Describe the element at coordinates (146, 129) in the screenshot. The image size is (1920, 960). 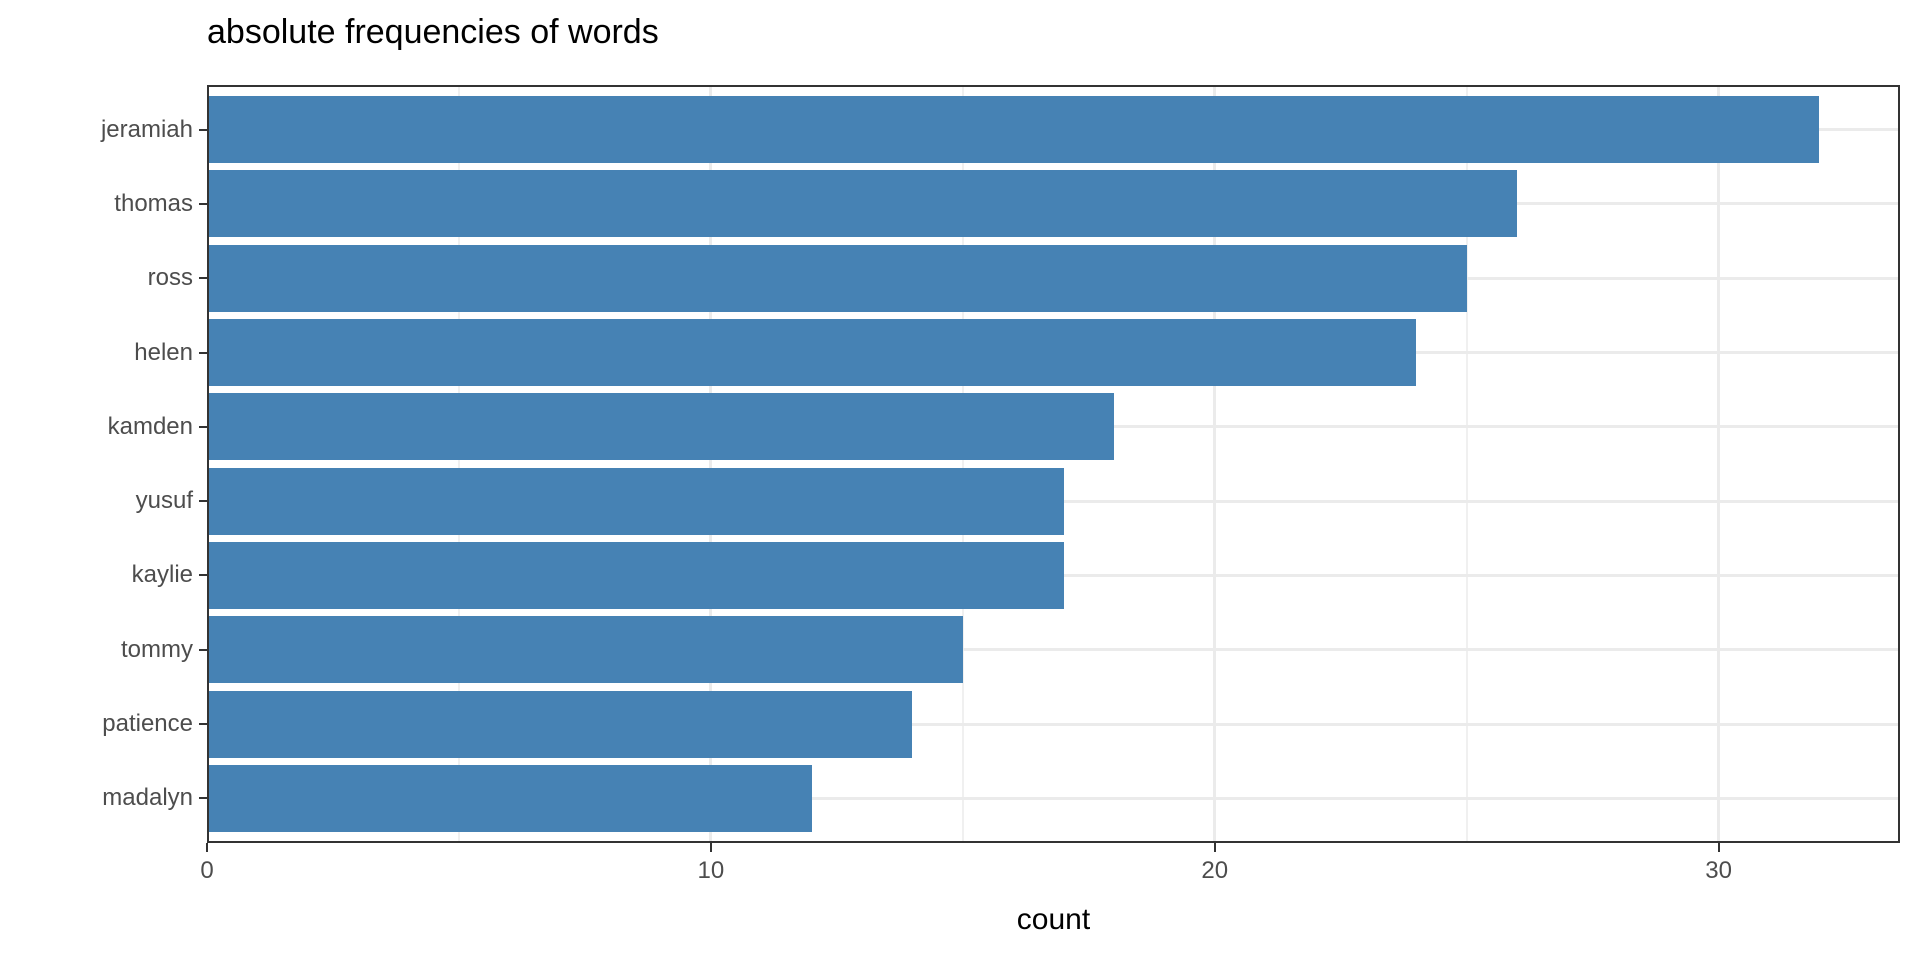
I see `y-axis-label-jeramiah: jeramiah` at that location.